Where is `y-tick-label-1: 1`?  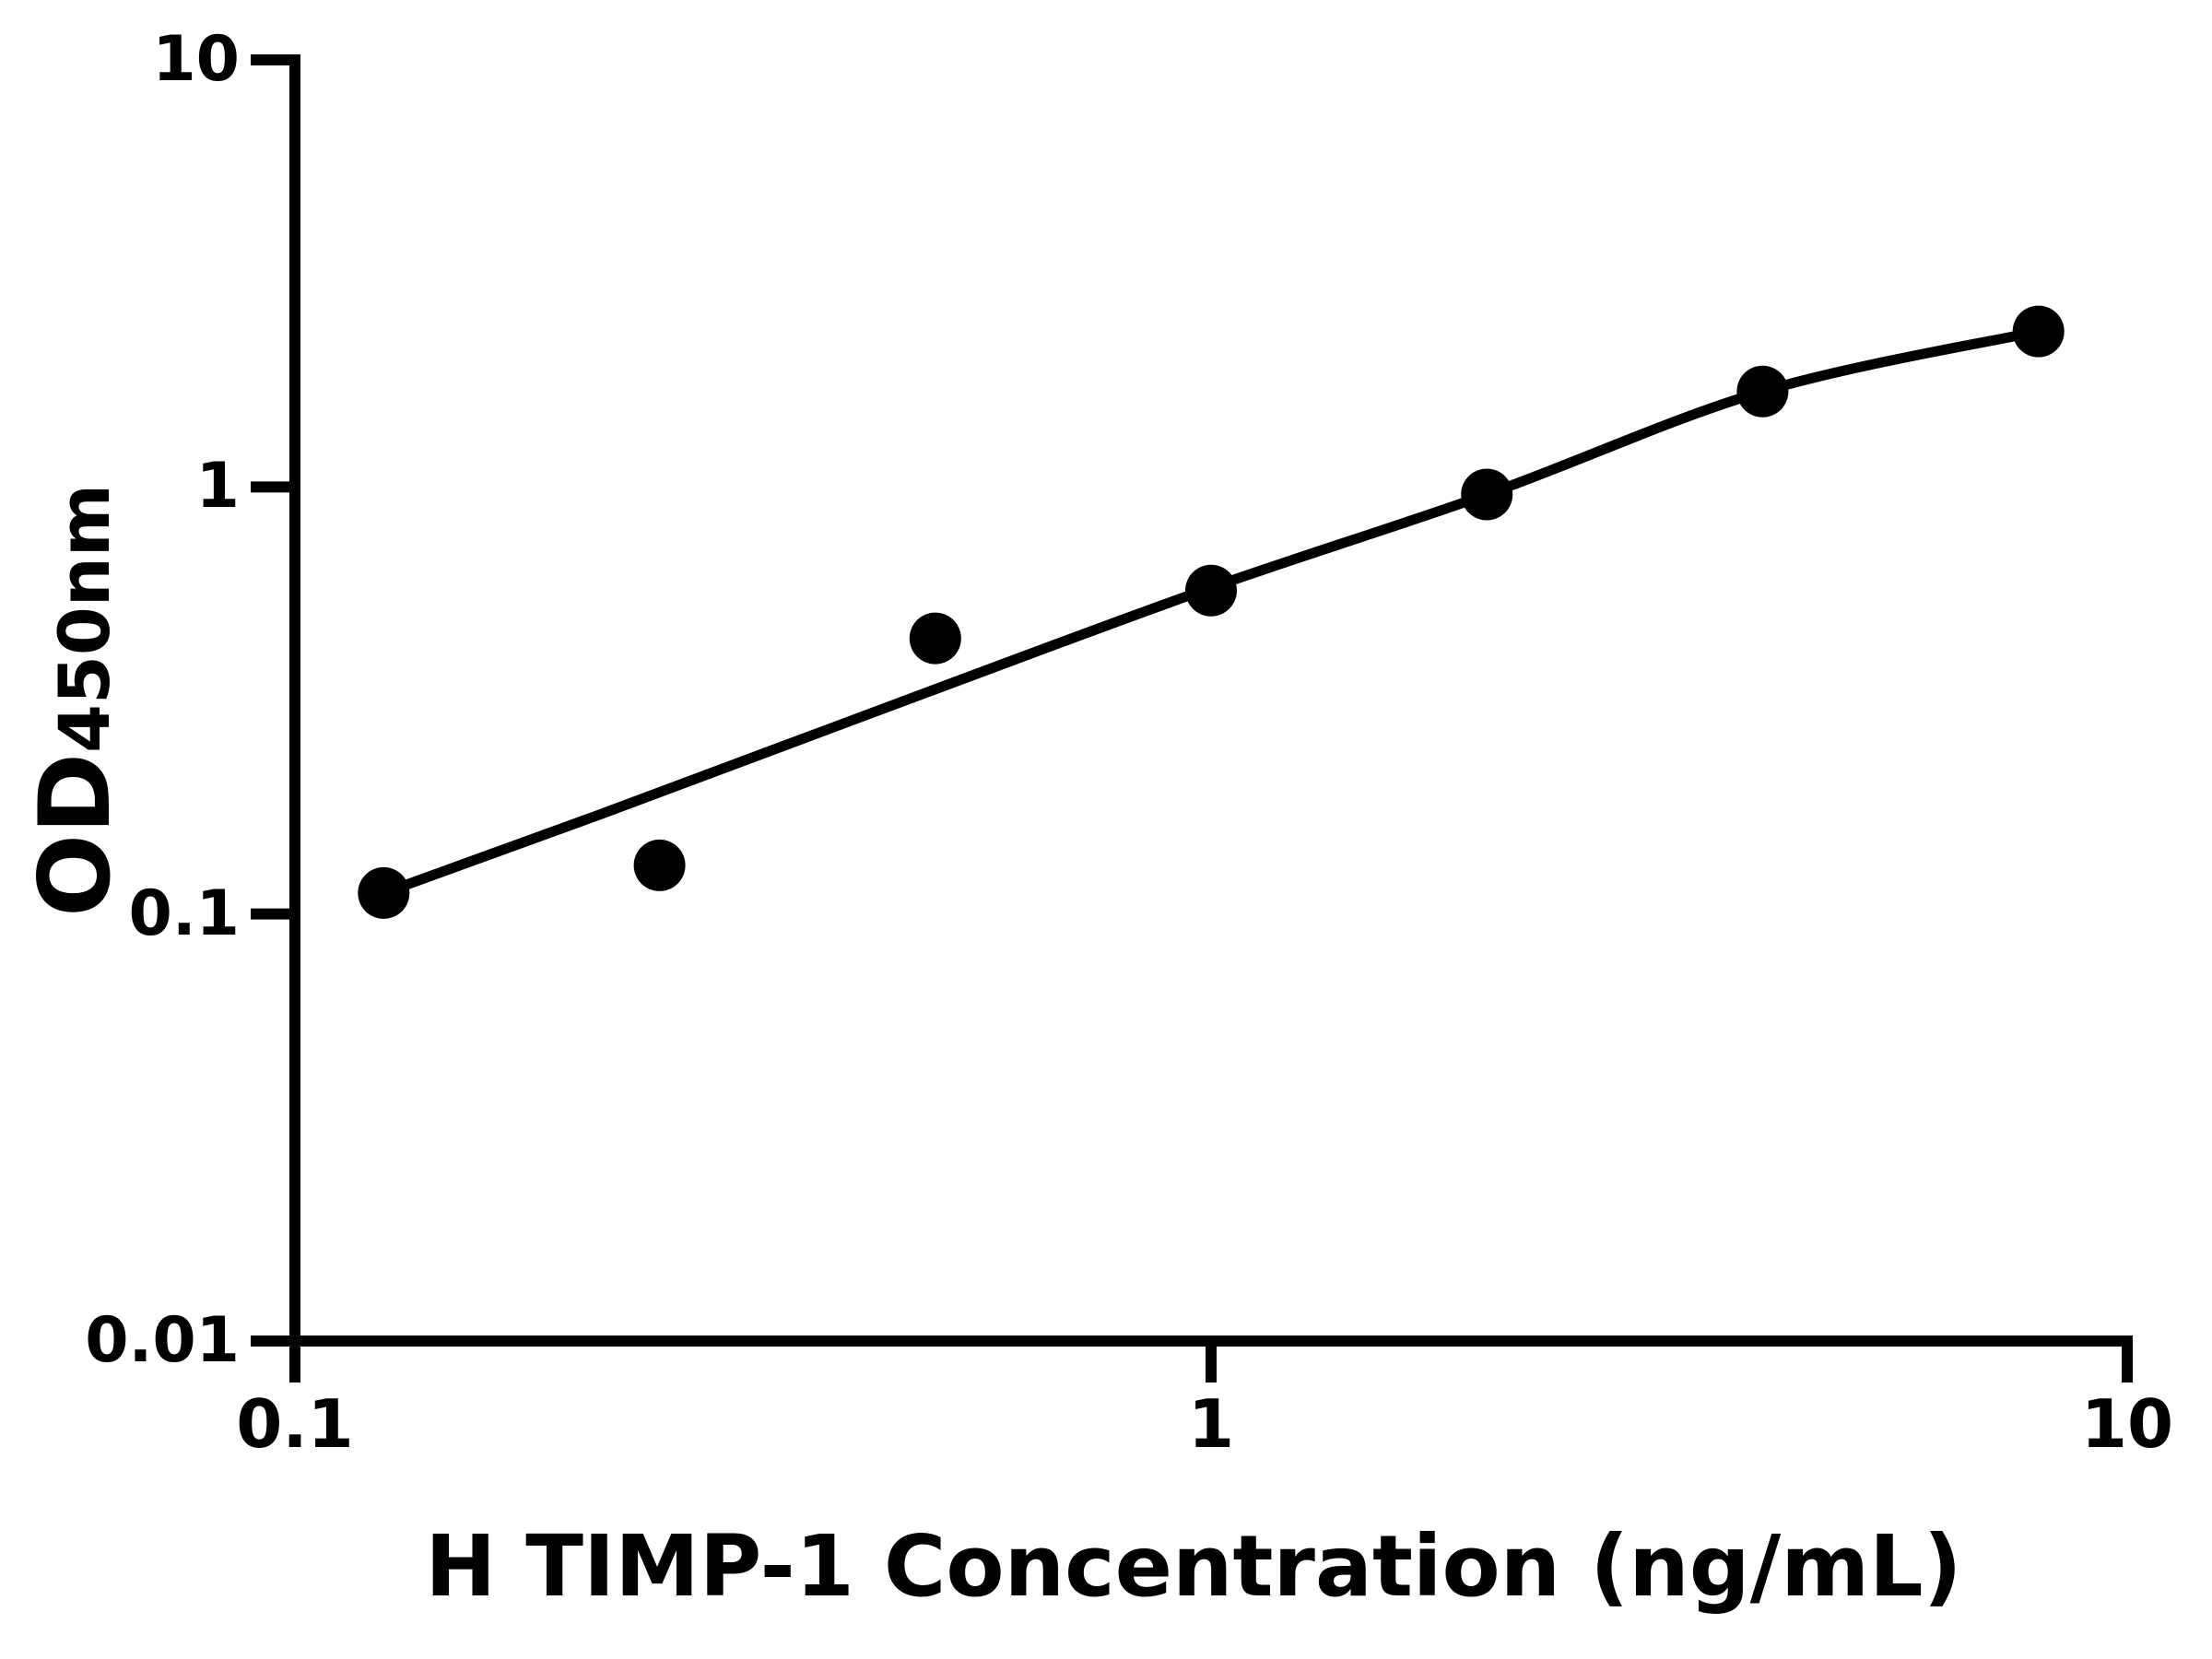
y-tick-label-1: 1 is located at coordinates (217, 487).